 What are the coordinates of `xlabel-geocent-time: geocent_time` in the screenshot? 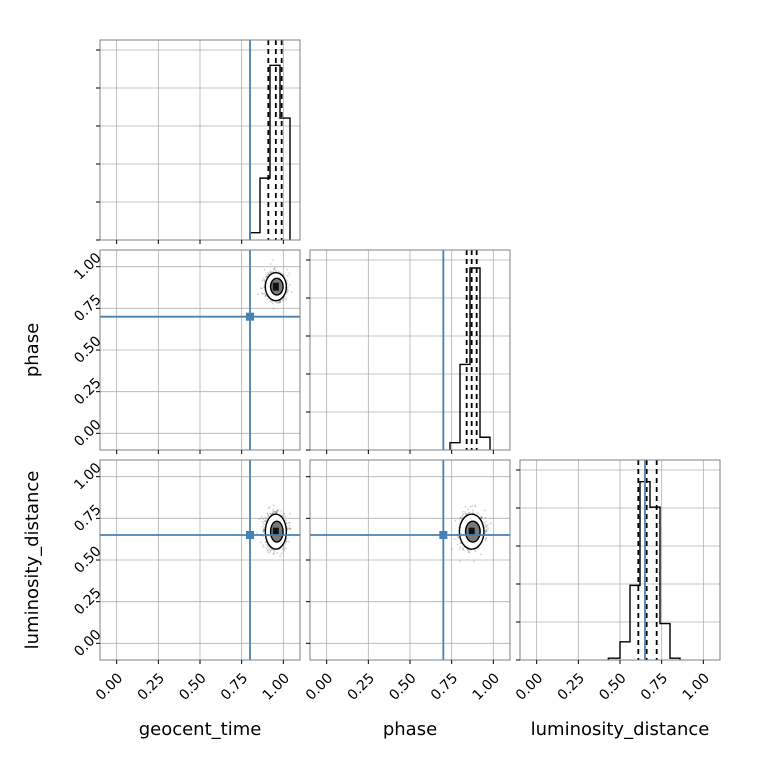 It's located at (200, 729).